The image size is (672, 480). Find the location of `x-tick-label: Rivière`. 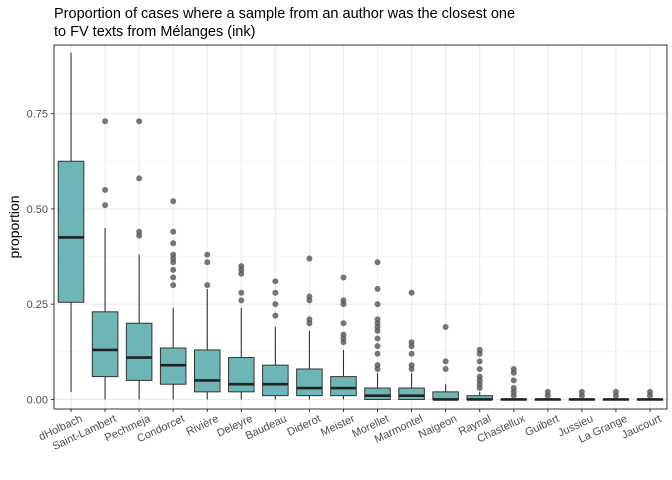

x-tick-label: Rivière is located at coordinates (202, 425).